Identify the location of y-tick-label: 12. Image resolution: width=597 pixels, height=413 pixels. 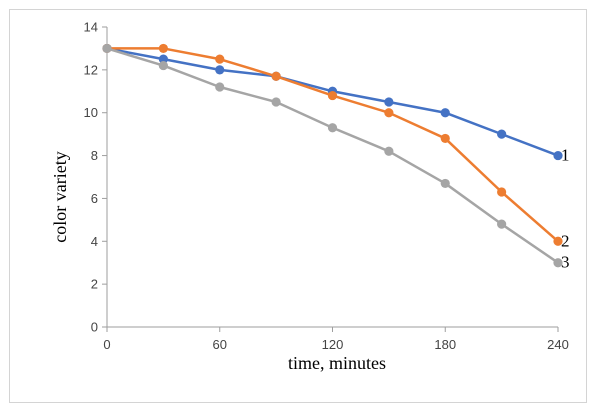
(91, 69).